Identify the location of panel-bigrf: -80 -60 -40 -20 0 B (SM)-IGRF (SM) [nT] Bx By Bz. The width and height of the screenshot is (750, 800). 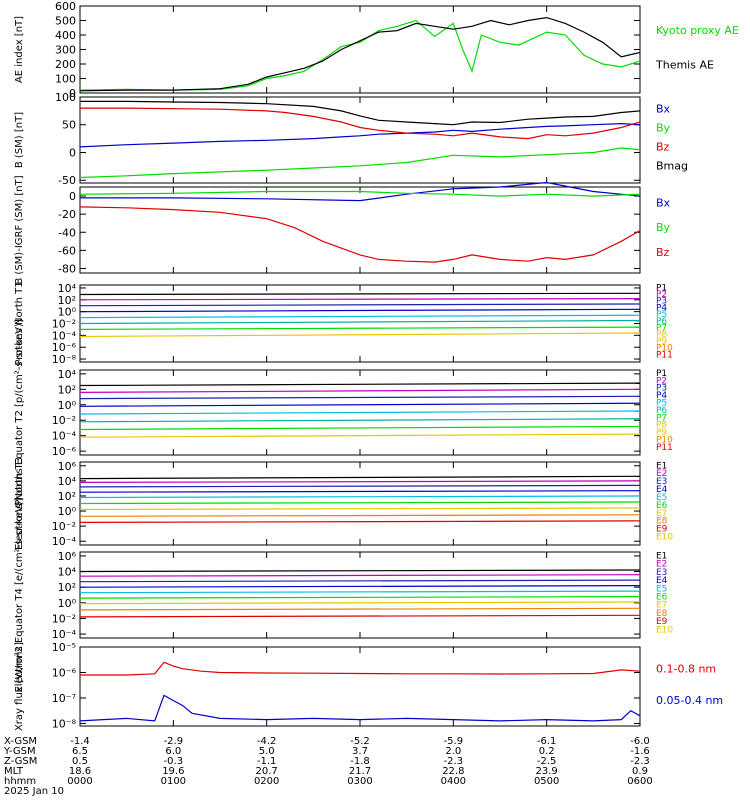
(342, 229).